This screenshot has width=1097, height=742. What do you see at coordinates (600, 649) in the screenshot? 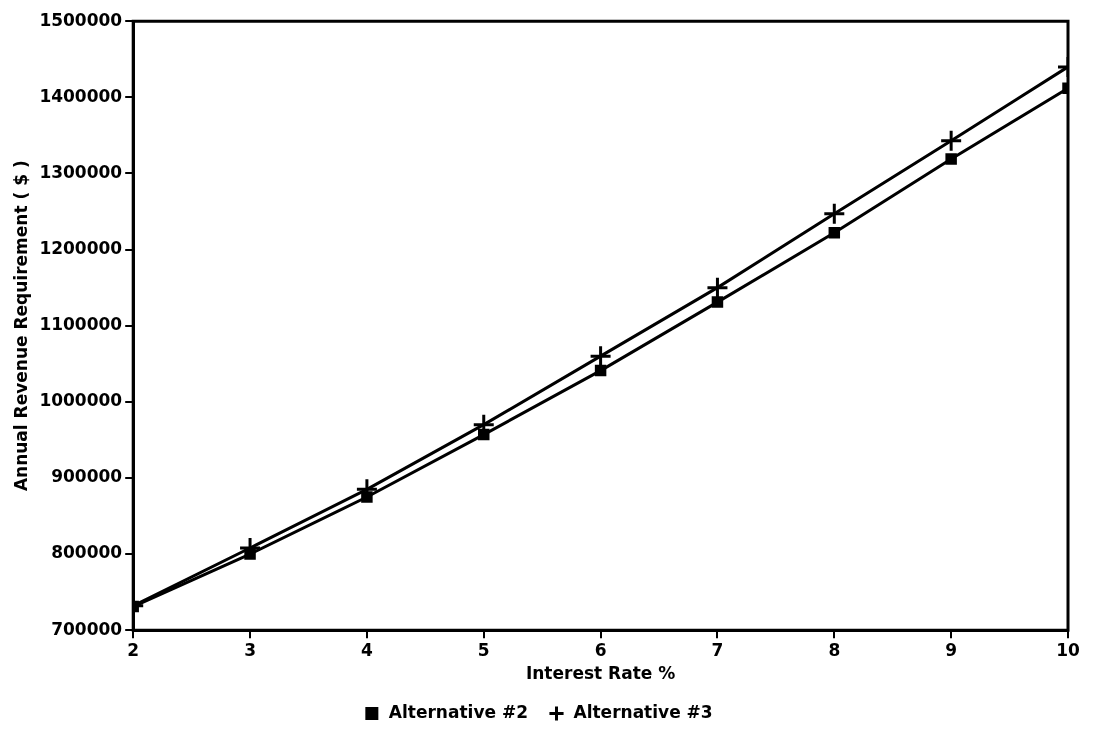
I see `x-tick-label: 6` at bounding box center [600, 649].